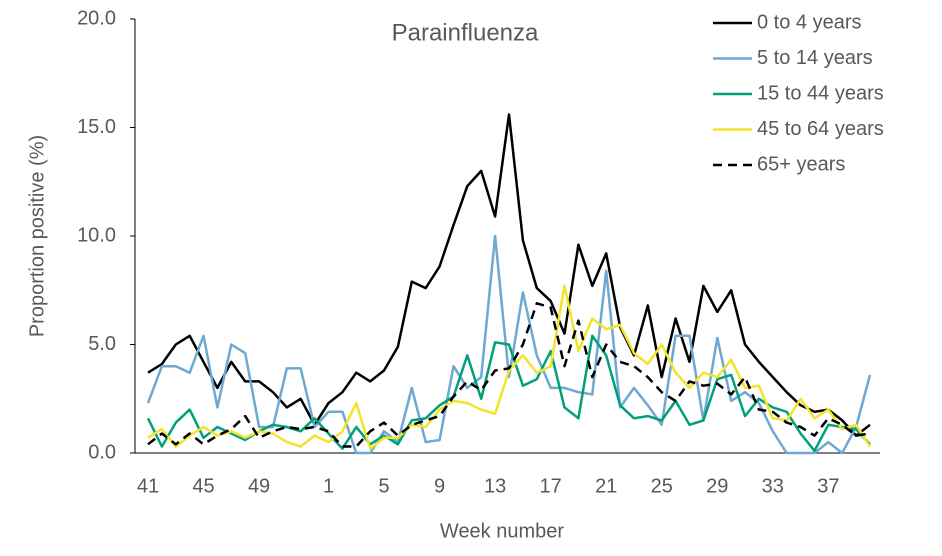 The height and width of the screenshot is (556, 942). Describe the element at coordinates (203, 486) in the screenshot. I see `x-tick-label: 45` at that location.